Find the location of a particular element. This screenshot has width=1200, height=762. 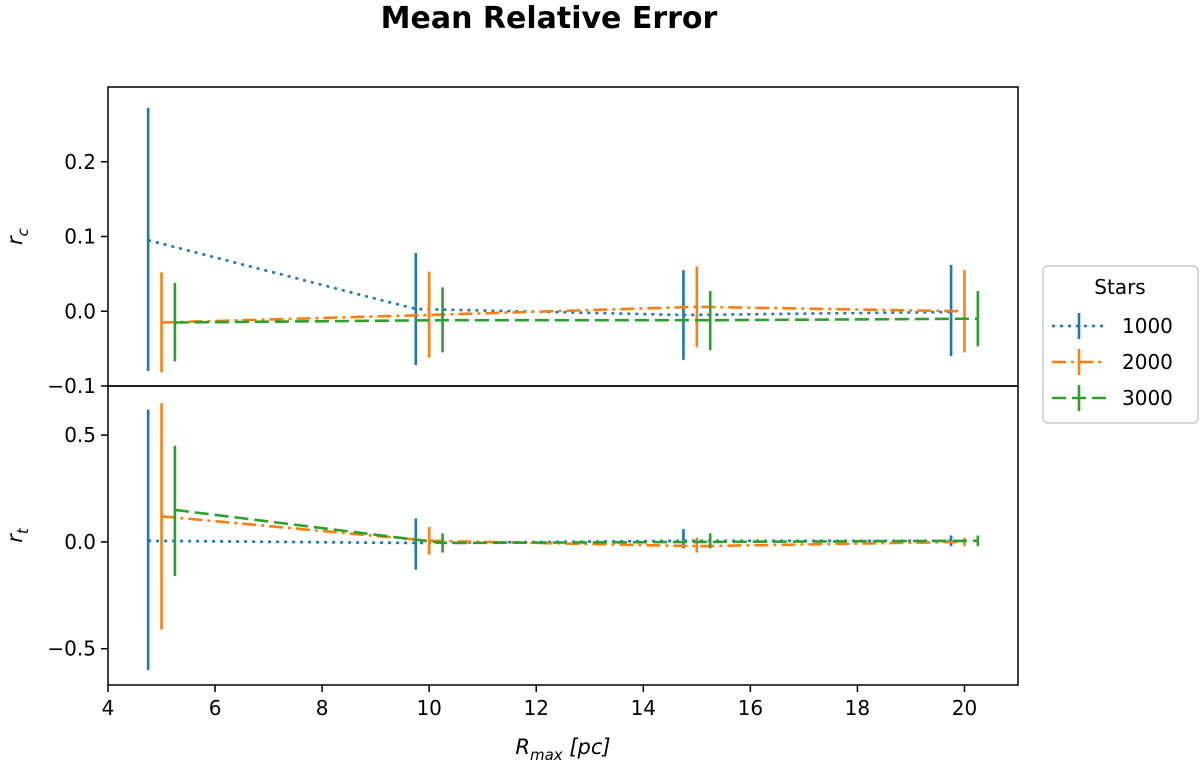

x-axis-label-unit: [pc] is located at coordinates (587, 747).